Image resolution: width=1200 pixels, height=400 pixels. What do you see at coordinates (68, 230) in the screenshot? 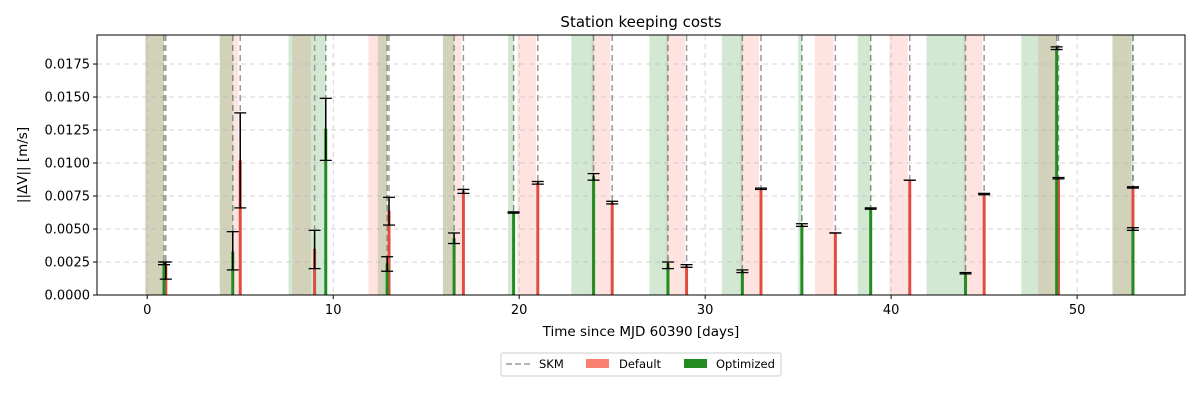
I see `y-tick-label: 0.0050` at bounding box center [68, 230].